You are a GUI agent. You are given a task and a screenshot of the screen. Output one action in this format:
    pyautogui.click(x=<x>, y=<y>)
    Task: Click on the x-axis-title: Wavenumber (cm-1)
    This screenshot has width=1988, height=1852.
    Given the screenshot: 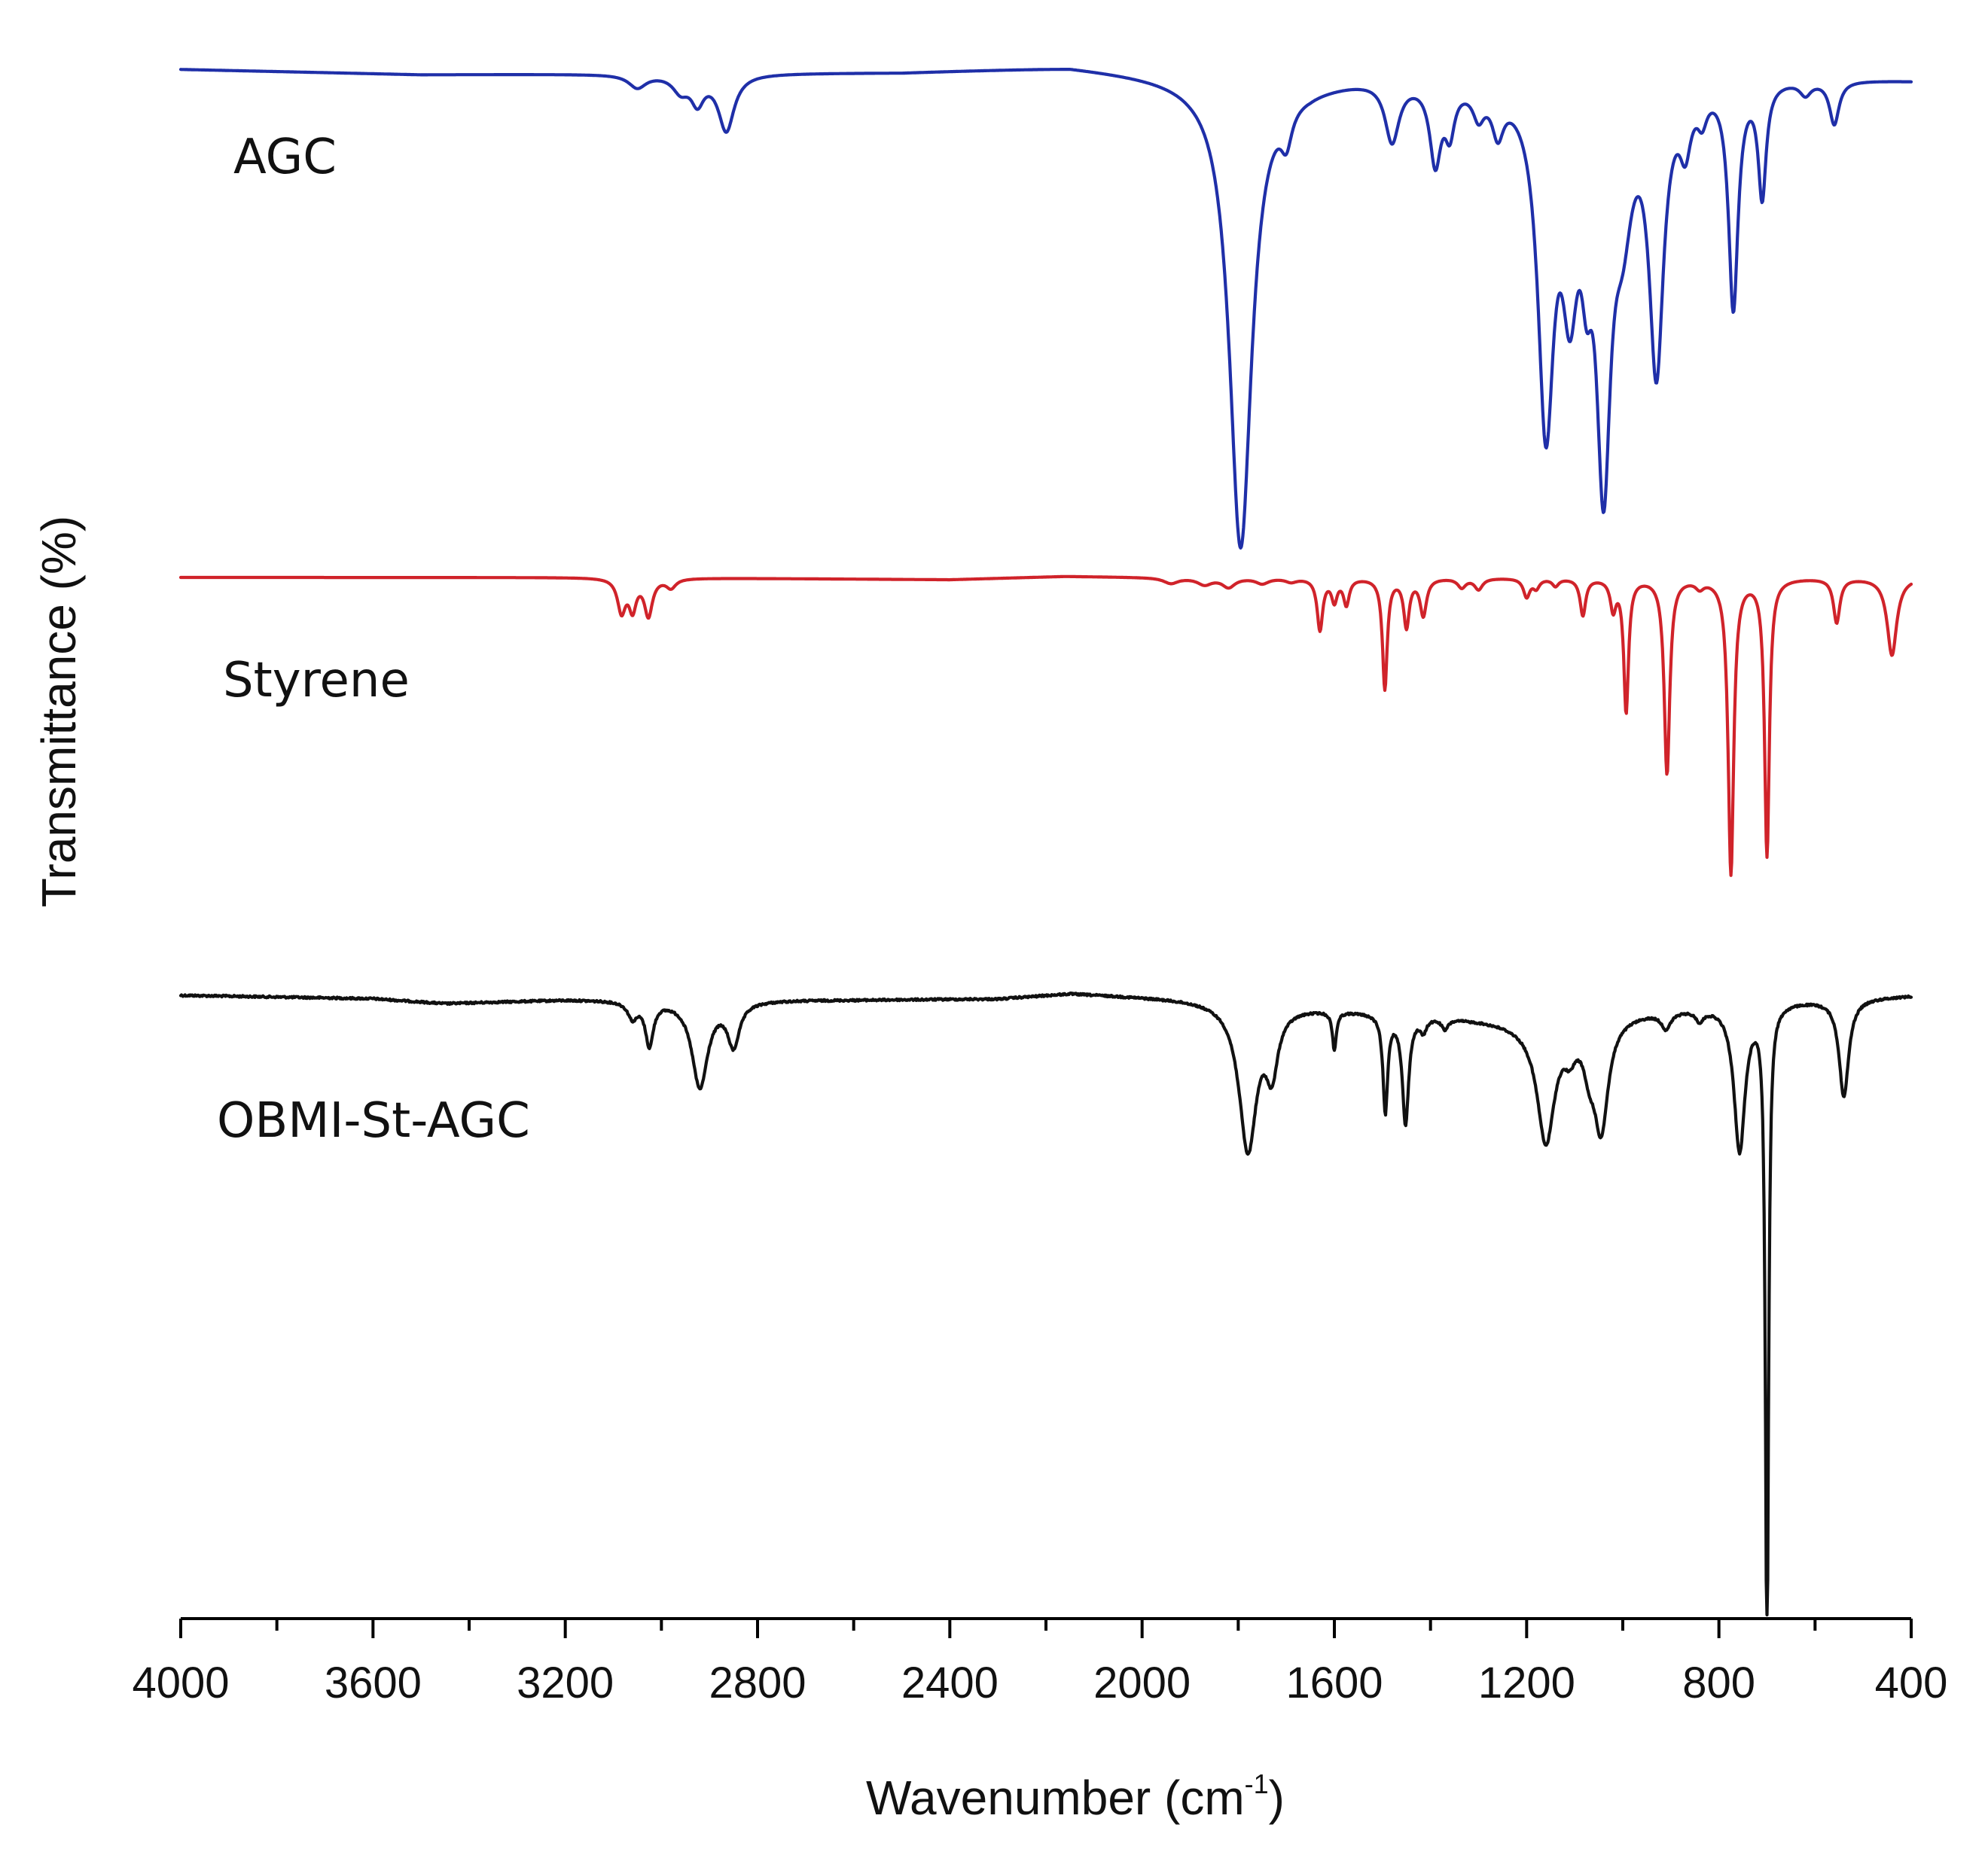 What is the action you would take?
    pyautogui.click(x=1075, y=1796)
    